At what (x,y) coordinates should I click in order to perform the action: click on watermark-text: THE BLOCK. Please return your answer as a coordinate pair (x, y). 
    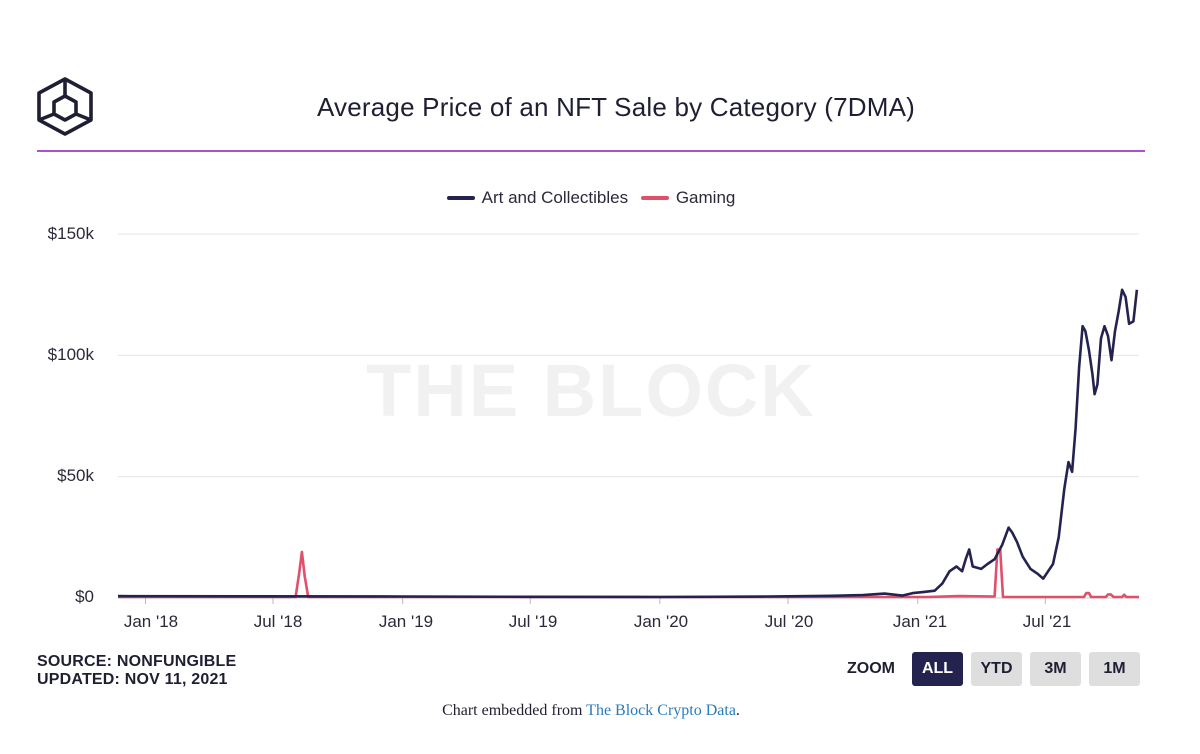
    Looking at the image, I should click on (591, 390).